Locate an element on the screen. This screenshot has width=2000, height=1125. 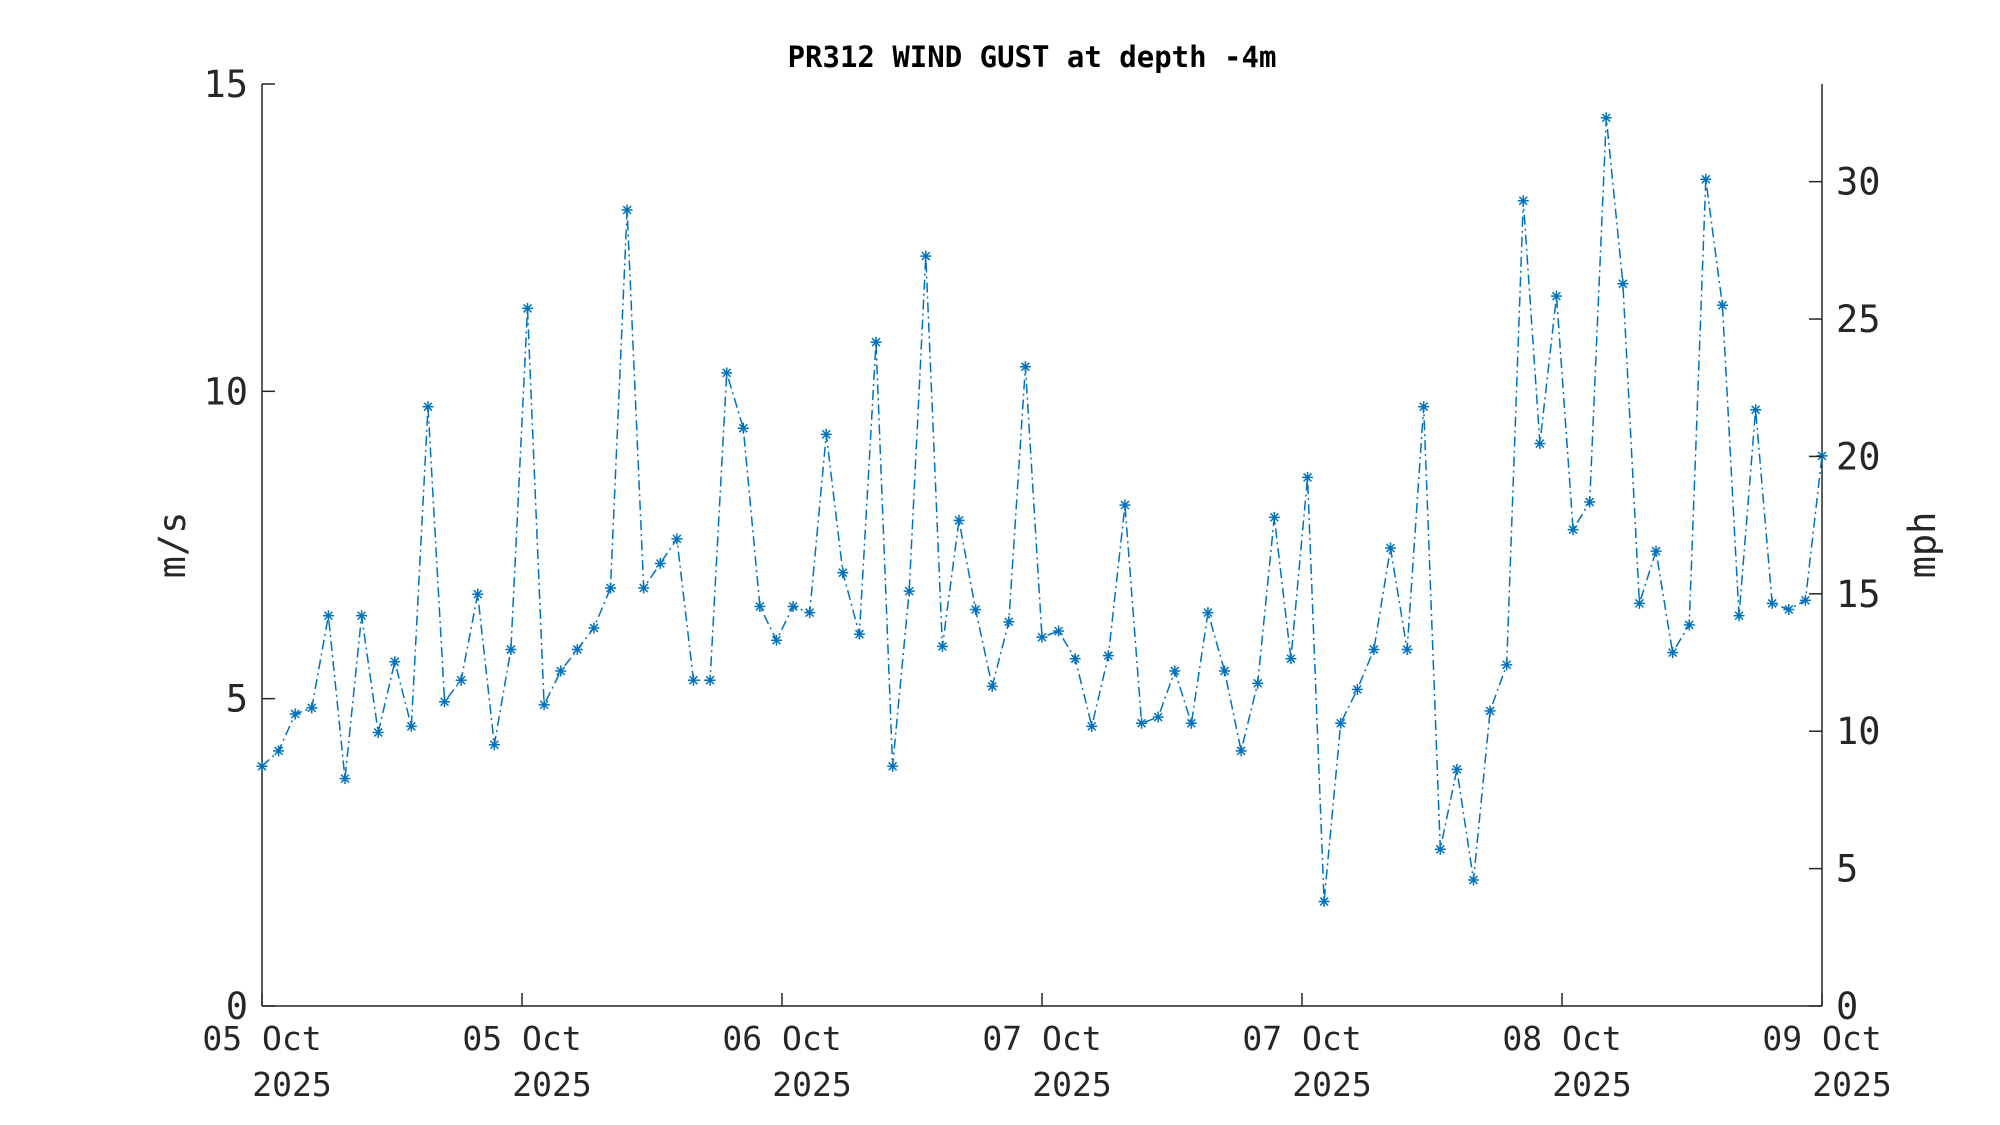
right-y-tick-label: 25 is located at coordinates (1858, 319).